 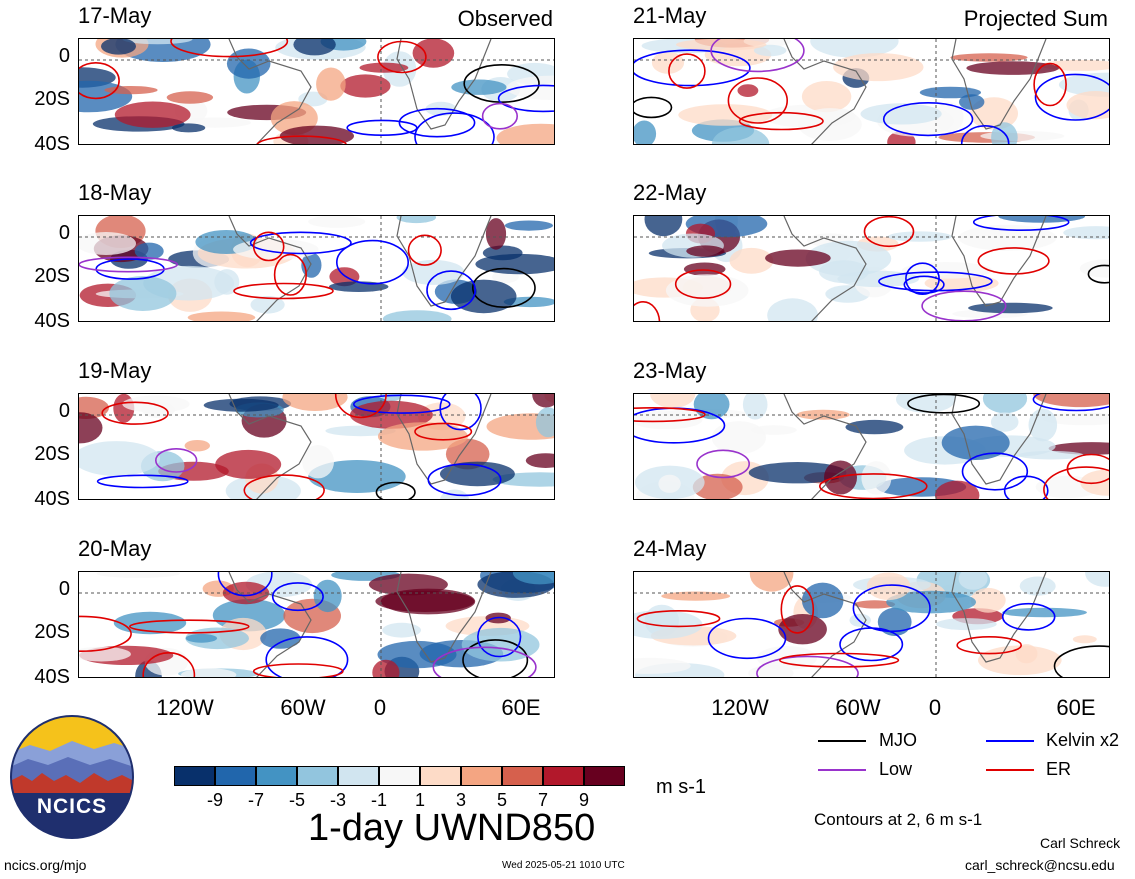 I want to click on units-label: m s-1, so click(x=681, y=787).